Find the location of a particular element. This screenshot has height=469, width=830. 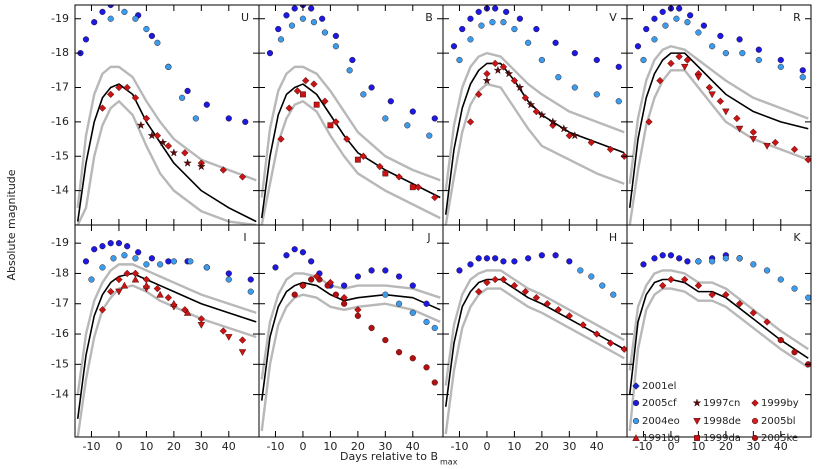

x-tick-label: 0 is located at coordinates (118, 446).